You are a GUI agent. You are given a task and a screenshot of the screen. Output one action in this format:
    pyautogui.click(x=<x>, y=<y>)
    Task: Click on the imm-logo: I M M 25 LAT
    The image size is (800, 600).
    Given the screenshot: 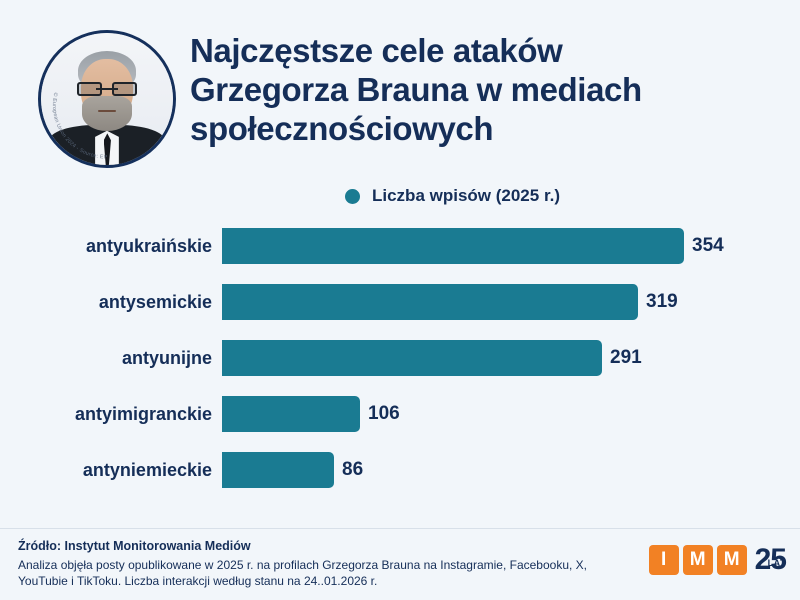 What is the action you would take?
    pyautogui.click(x=717, y=559)
    